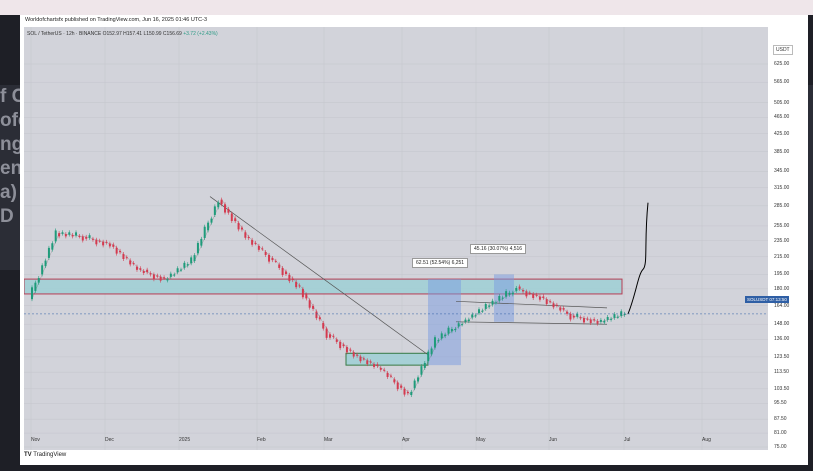 This screenshot has height=471, width=813. What do you see at coordinates (780, 419) in the screenshot?
I see `y-tick-label: 87.50` at bounding box center [780, 419].